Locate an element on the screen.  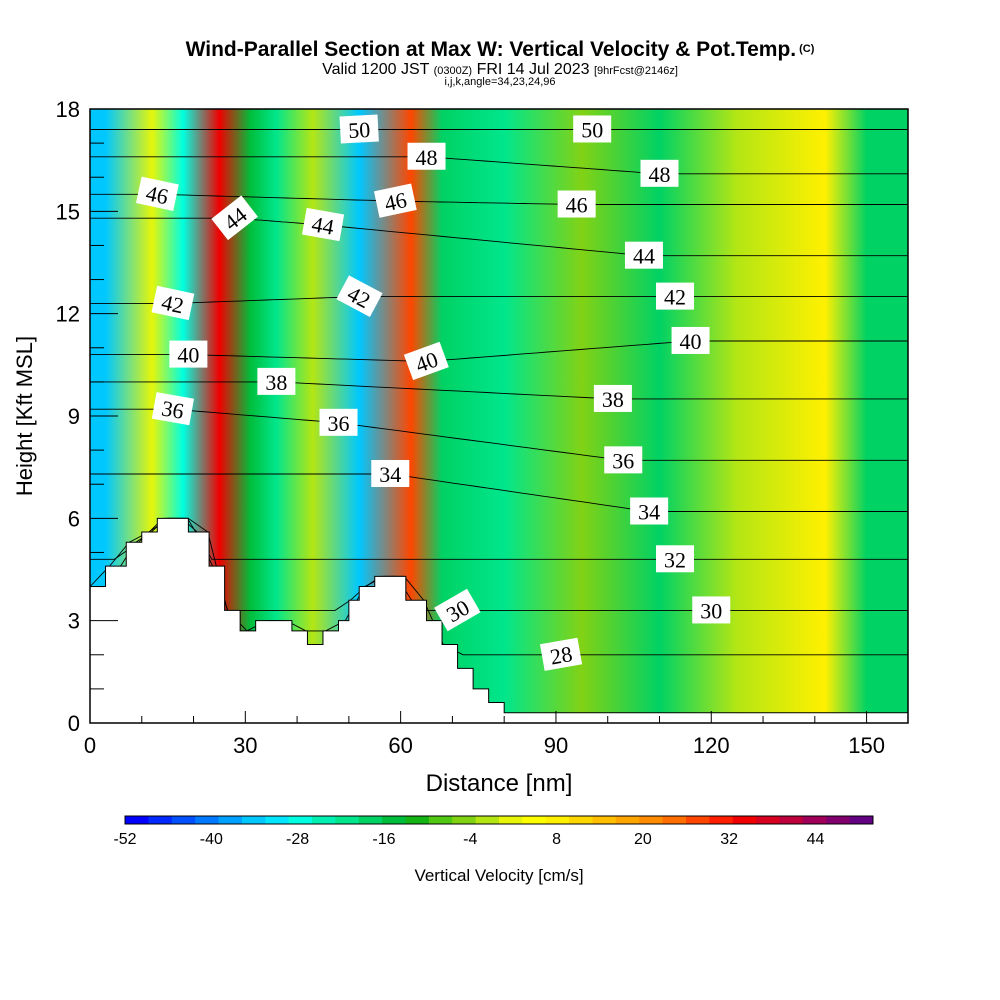
isentrope-label-text: 28 is located at coordinates (561, 655).